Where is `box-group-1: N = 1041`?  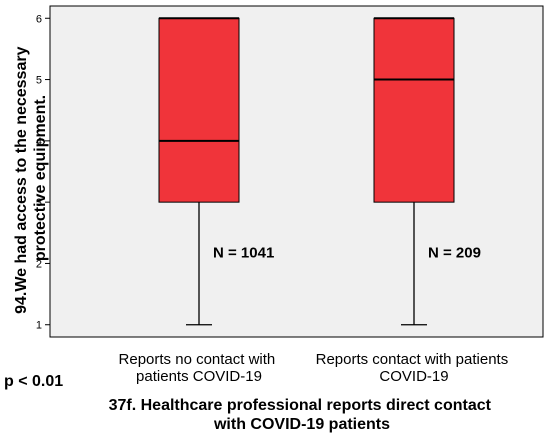
box-group-1: N = 1041 is located at coordinates (216, 171).